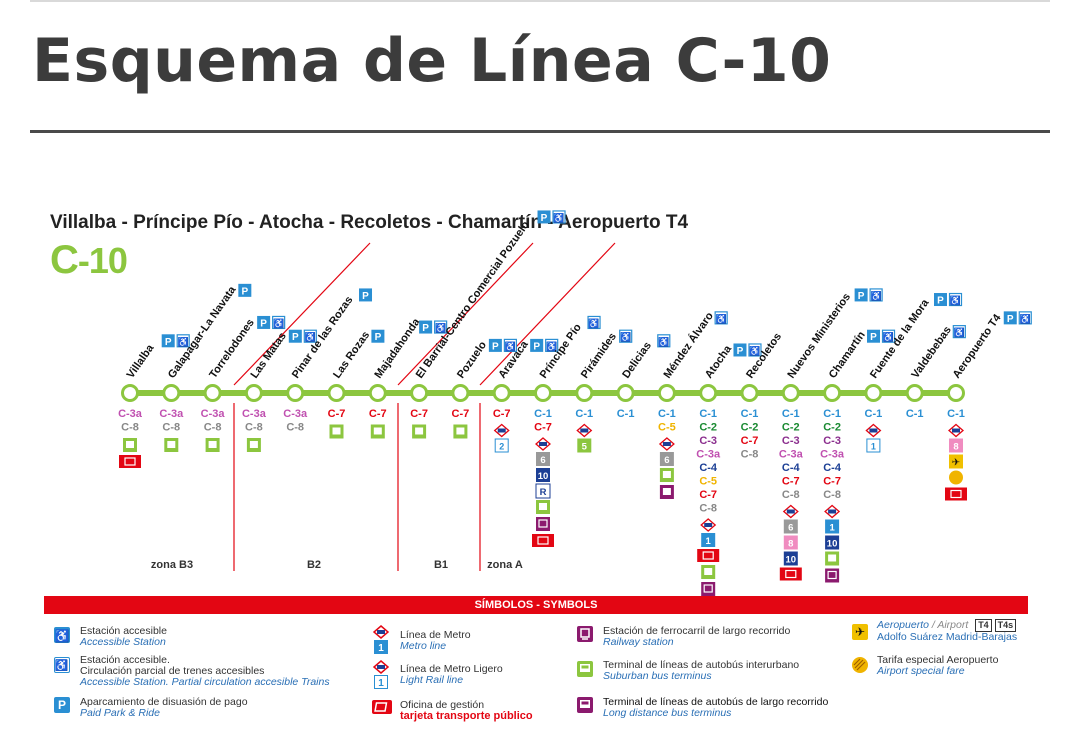  I want to click on station-name: Chamartín, so click(847, 355).